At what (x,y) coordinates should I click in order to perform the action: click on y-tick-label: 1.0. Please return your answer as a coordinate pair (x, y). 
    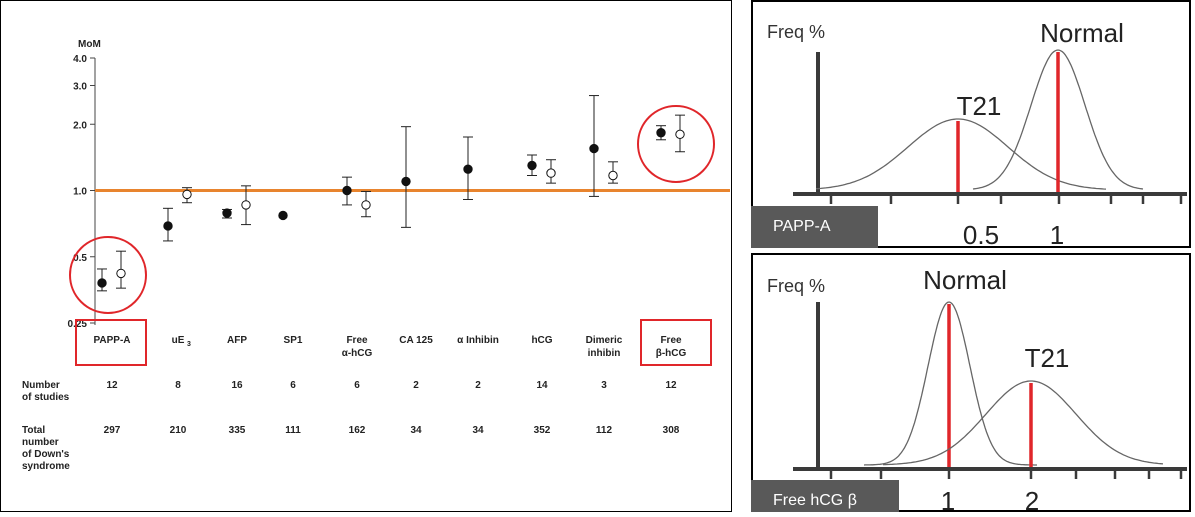
    Looking at the image, I should click on (80, 192).